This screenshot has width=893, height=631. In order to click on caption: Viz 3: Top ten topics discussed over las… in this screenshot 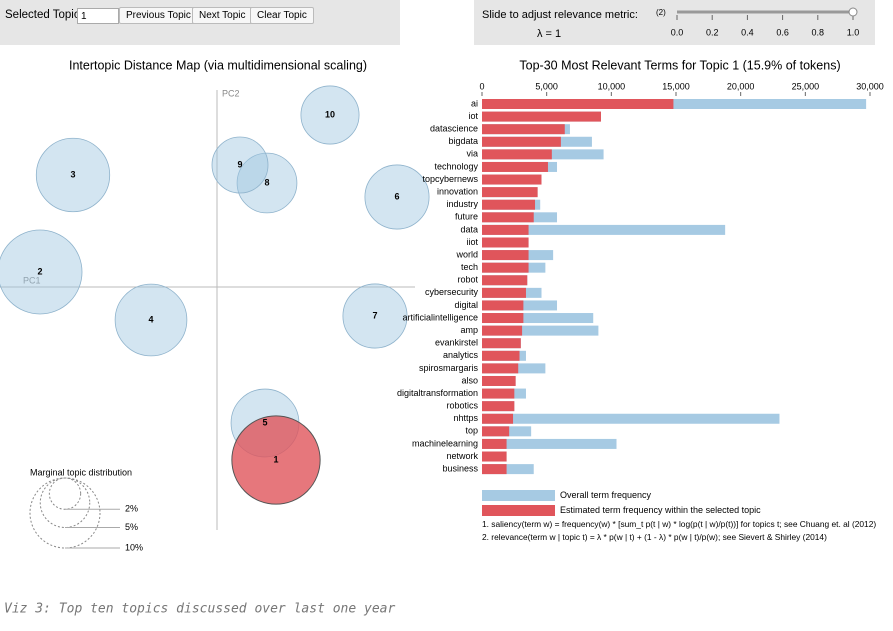, I will do `click(200, 609)`.